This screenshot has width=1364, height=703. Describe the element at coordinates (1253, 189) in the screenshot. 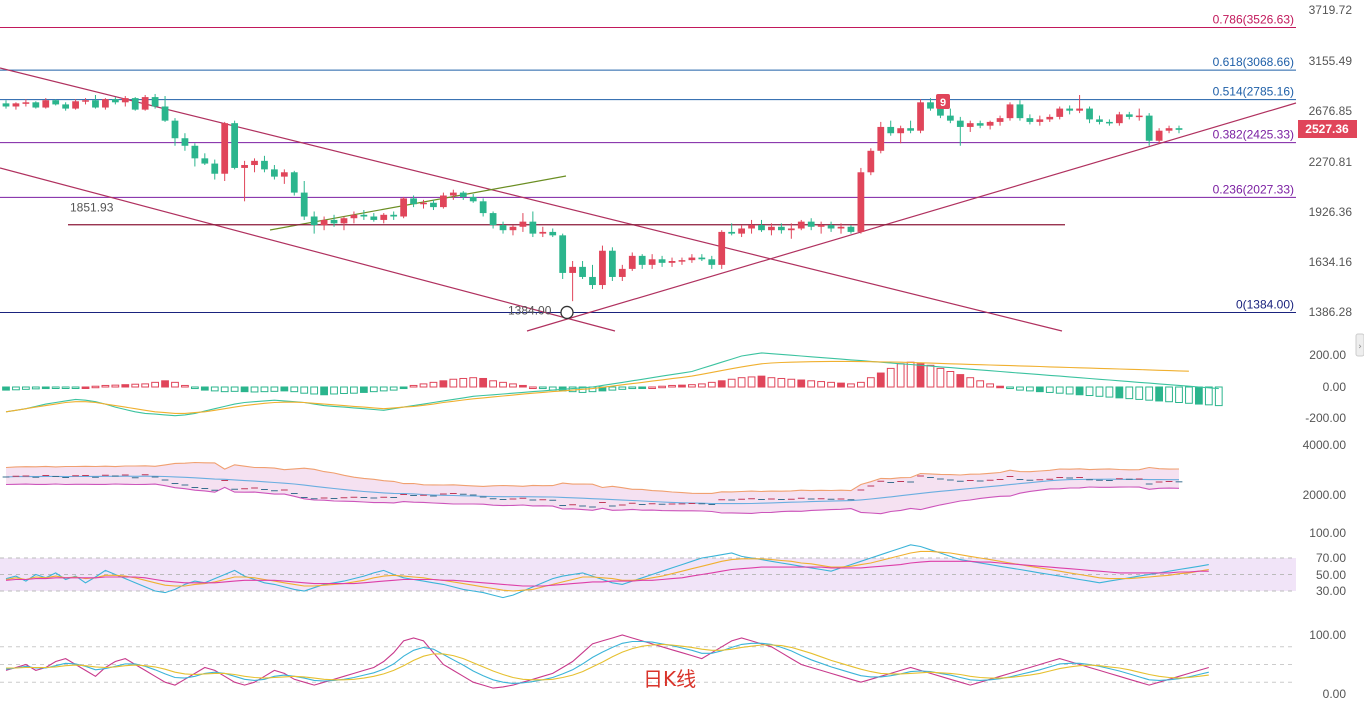

I see `fib-level-label: 0.236(2027.33)` at that location.